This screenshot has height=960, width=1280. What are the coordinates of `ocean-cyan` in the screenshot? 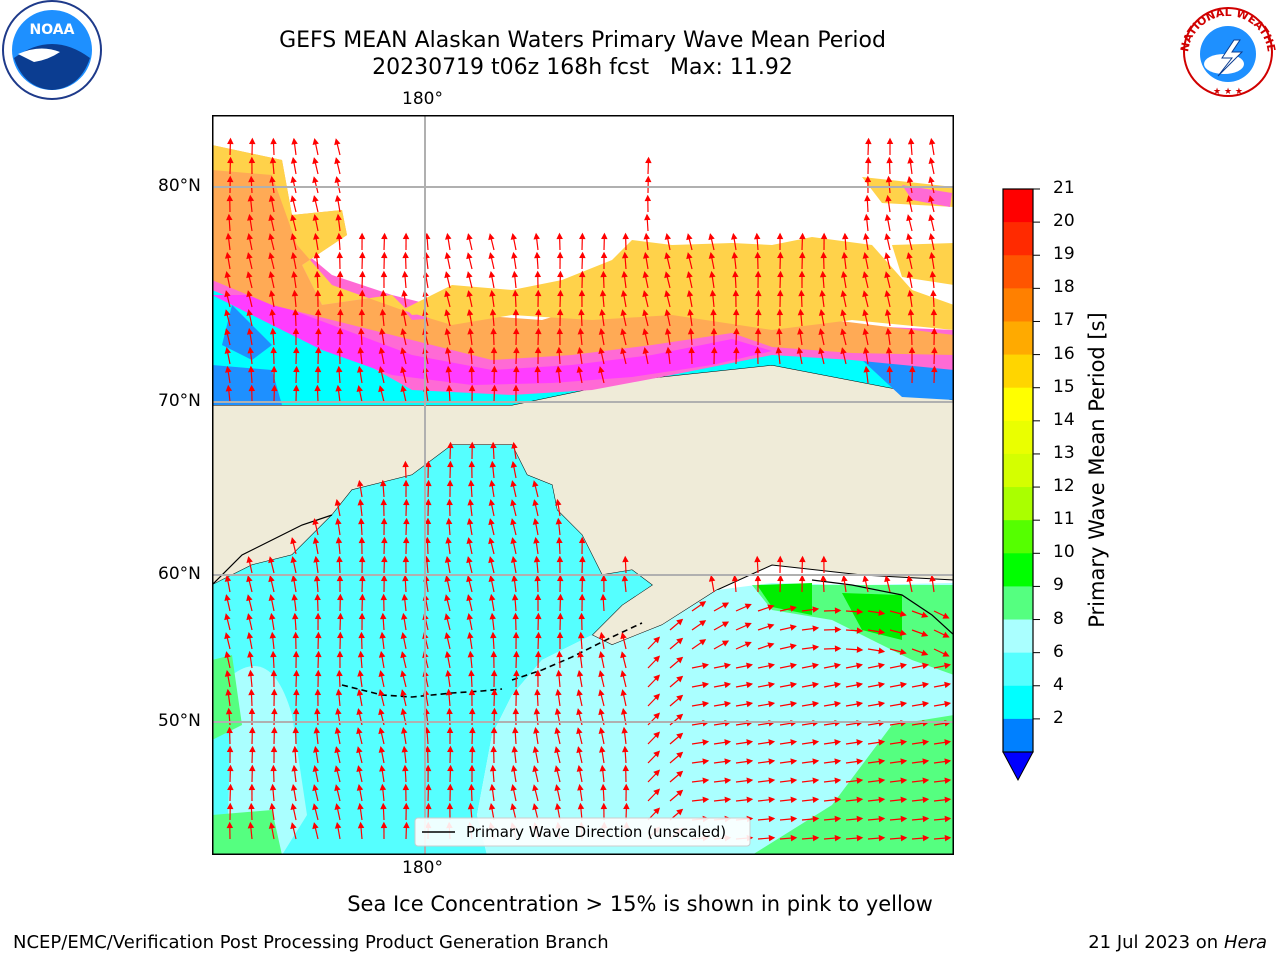 It's located at (432, 650).